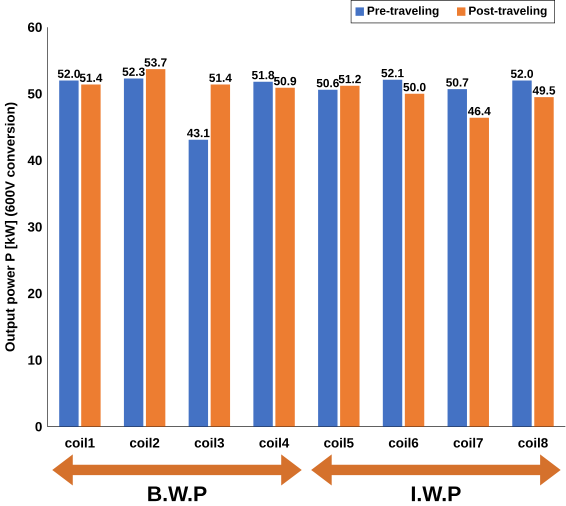  Describe the element at coordinates (133, 72) in the screenshot. I see `data-label: 52.3` at that location.